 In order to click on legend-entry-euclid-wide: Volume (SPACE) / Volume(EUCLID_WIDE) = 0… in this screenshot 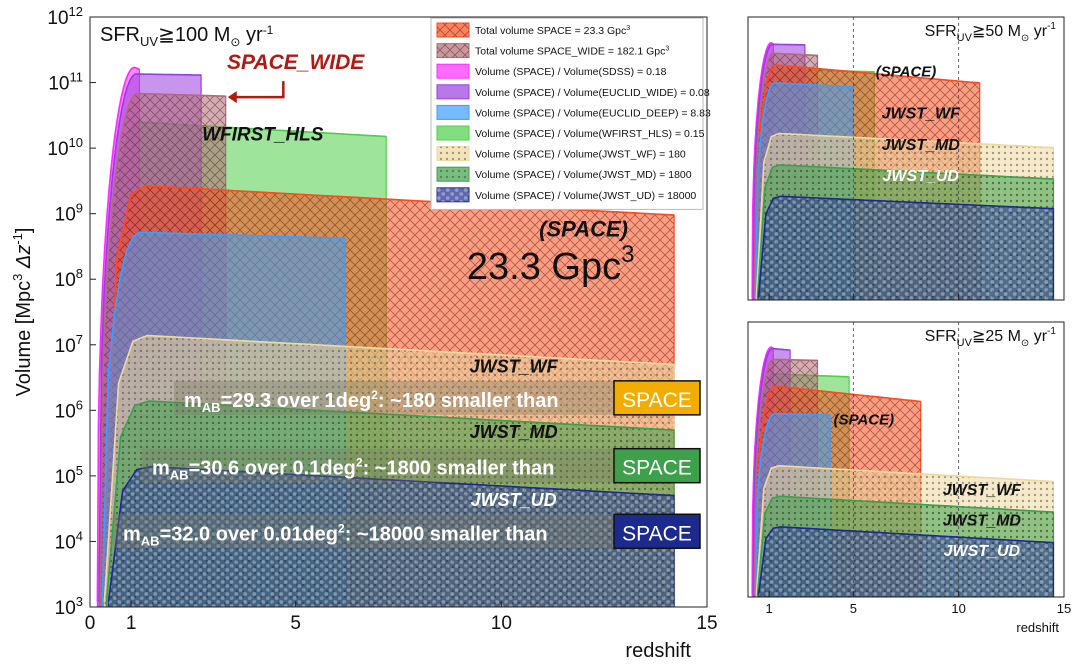, I will do `click(592, 93)`.